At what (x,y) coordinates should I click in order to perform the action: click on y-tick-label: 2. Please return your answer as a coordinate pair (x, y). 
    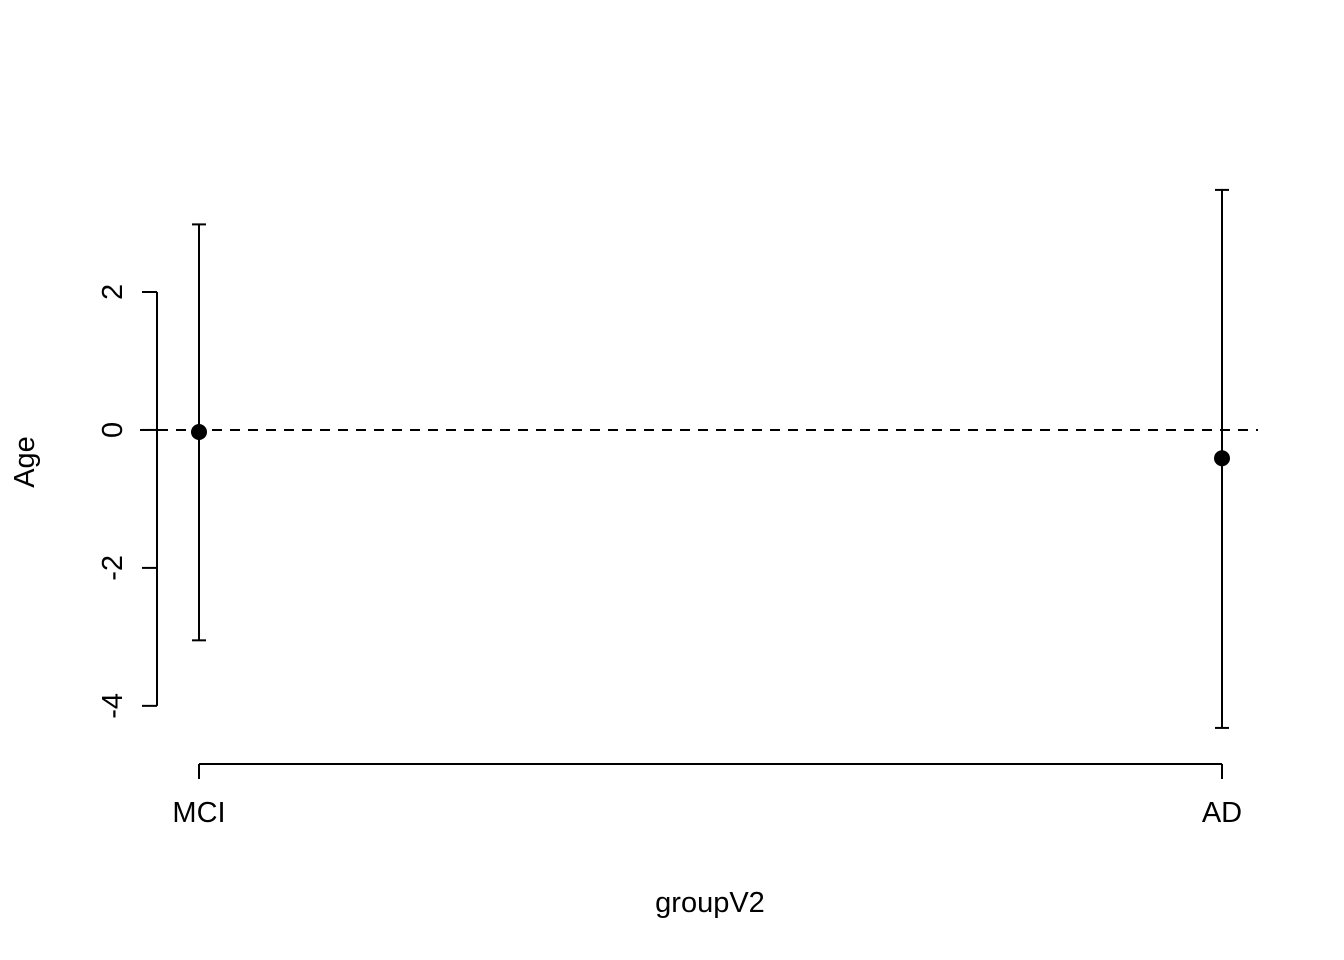
    Looking at the image, I should click on (113, 292).